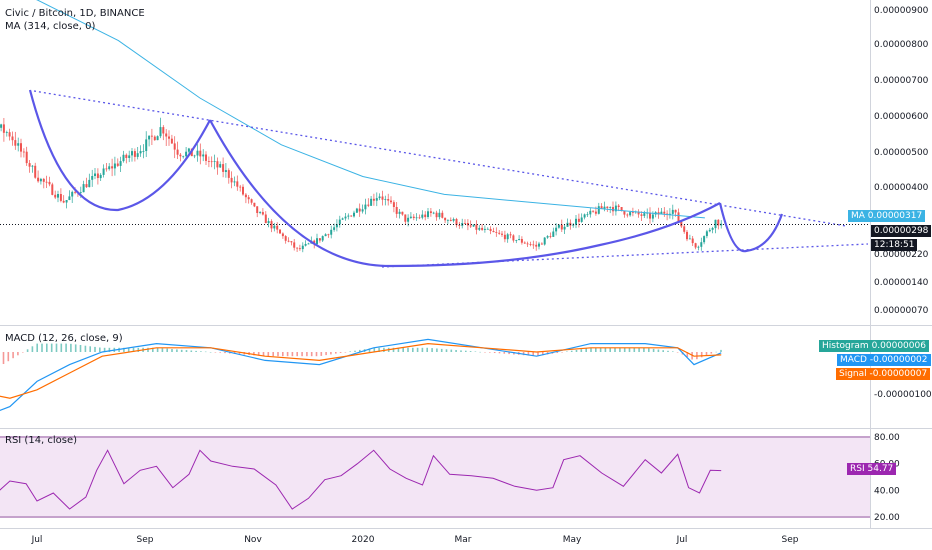 The height and width of the screenshot is (550, 932). Describe the element at coordinates (857, 469) in the screenshot. I see `rsi-badge-name: RSI` at that location.